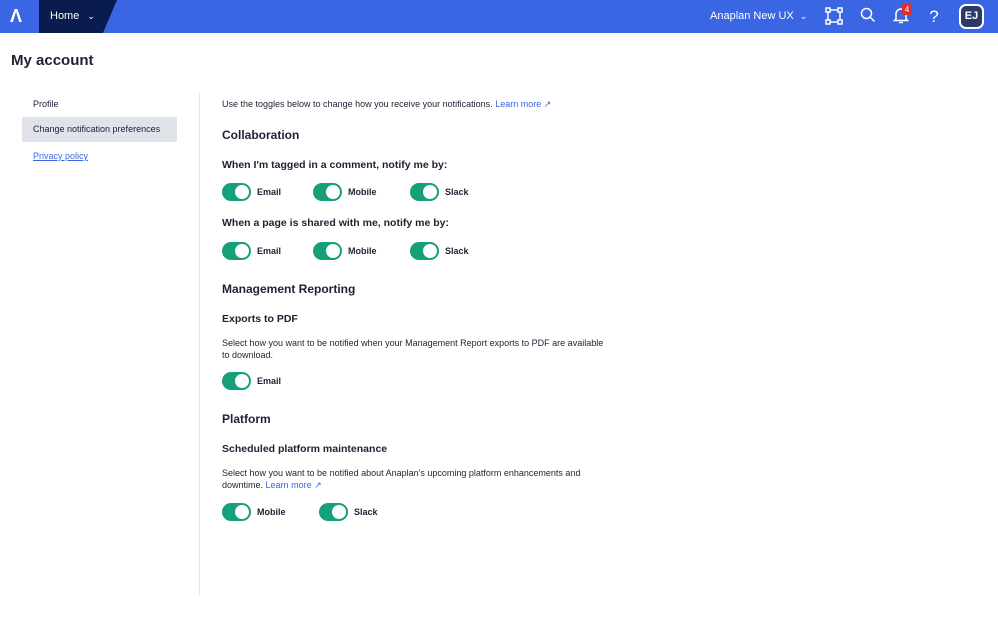 This screenshot has width=998, height=624. I want to click on page-title: My account, so click(52, 60).